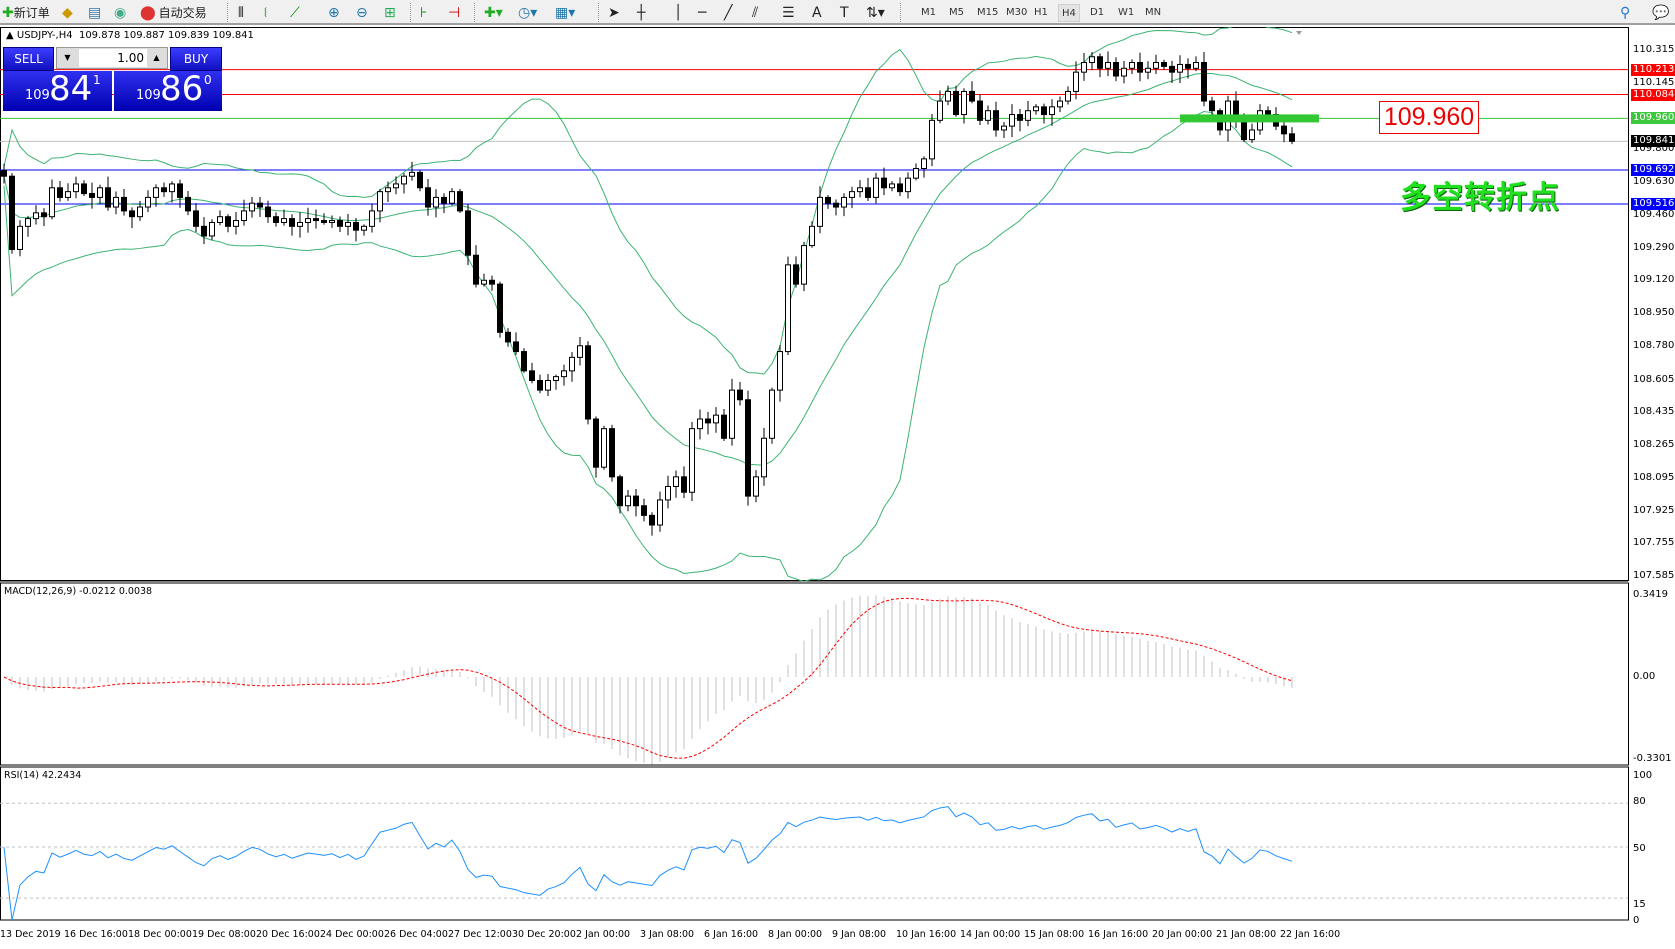 Image resolution: width=1675 pixels, height=949 pixels. I want to click on data-window-button: ▤, so click(94, 12).